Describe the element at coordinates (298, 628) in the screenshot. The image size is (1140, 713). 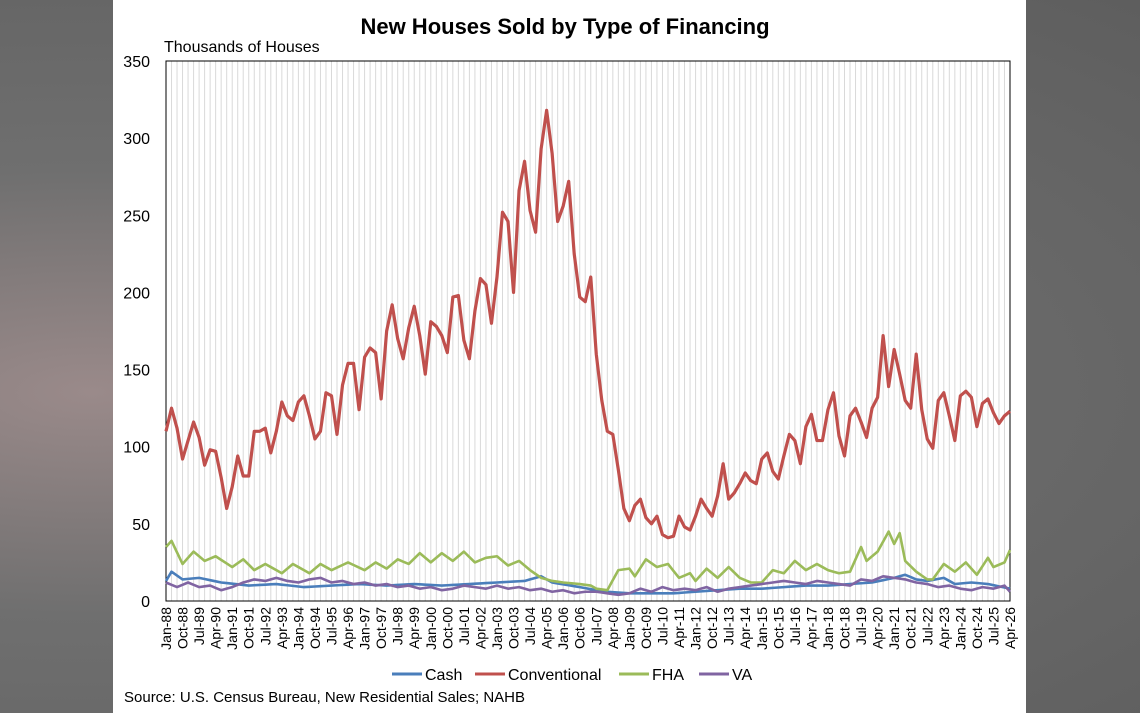
I see `x-tick-label: Jan-94` at that location.